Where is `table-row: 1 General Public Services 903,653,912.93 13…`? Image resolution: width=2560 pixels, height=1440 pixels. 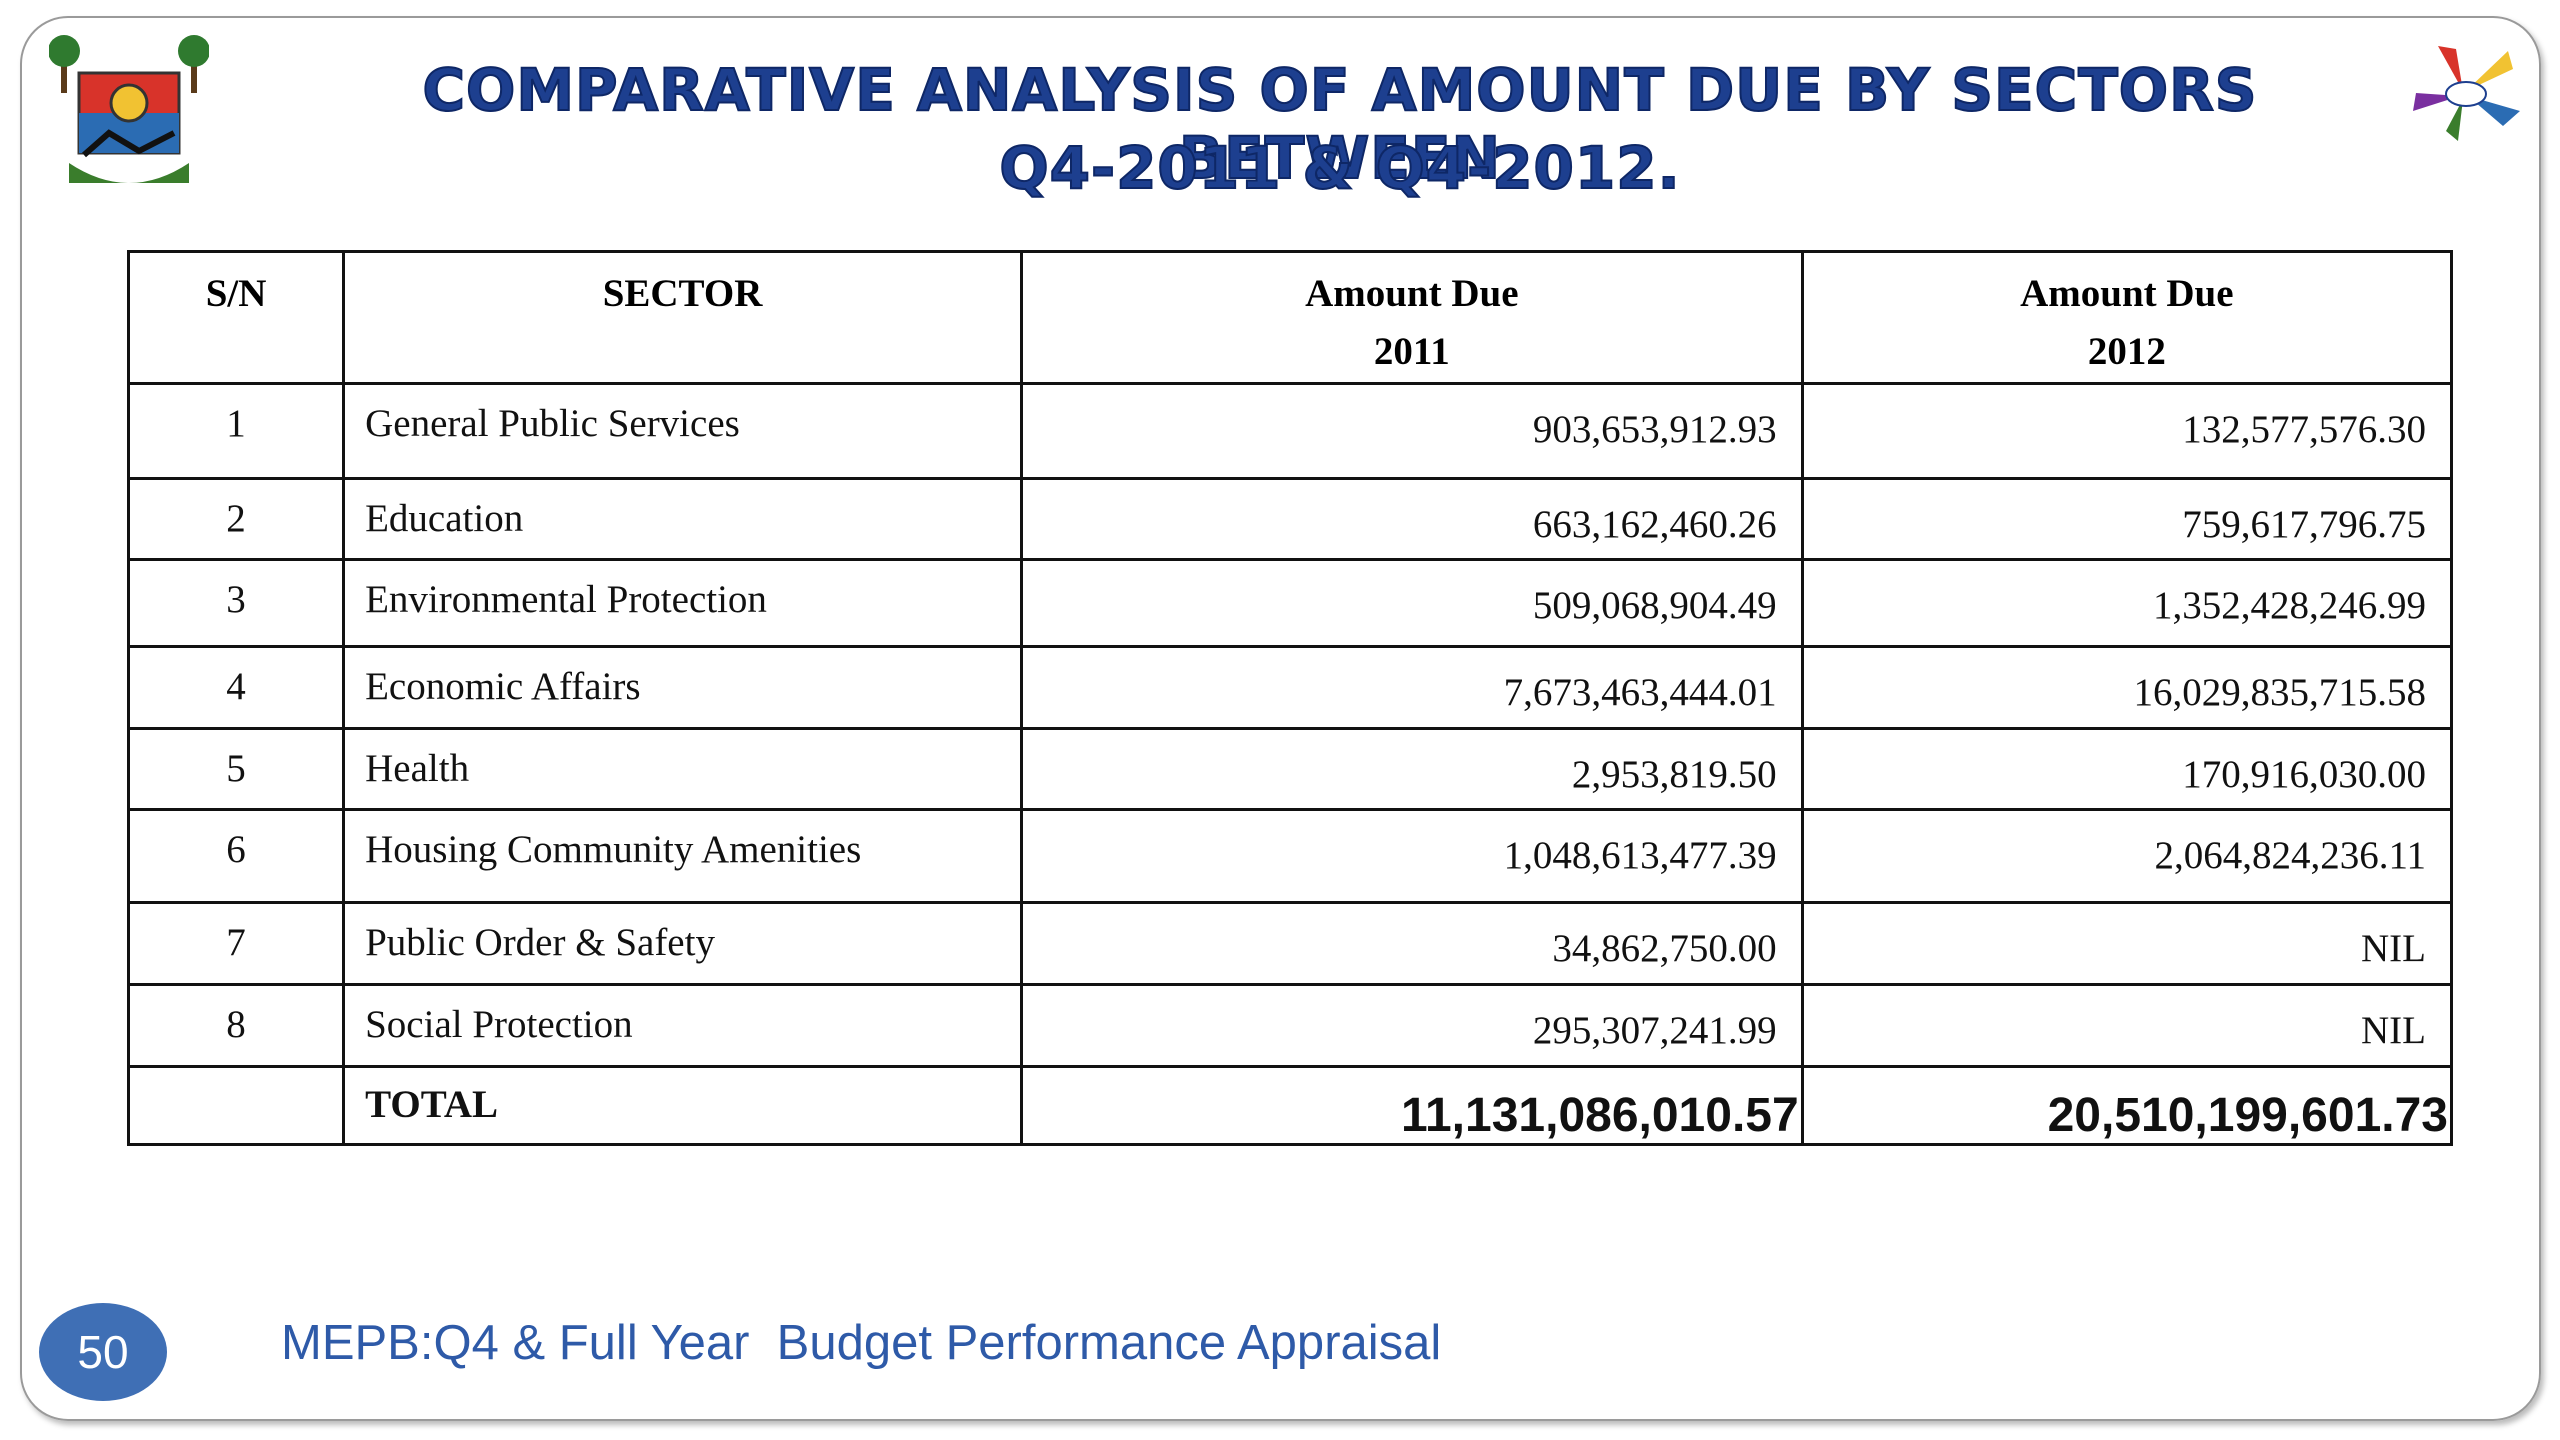 table-row: 1 General Public Services 903,653,912.93 13… is located at coordinates (1290, 431).